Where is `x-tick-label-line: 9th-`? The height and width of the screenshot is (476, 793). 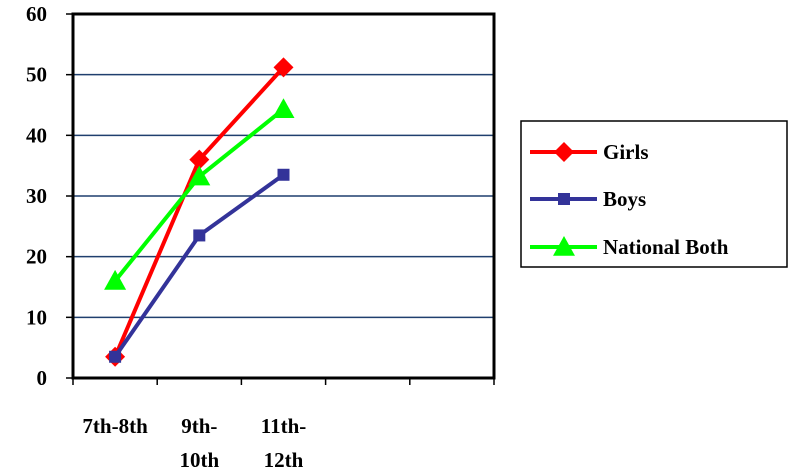
x-tick-label-line: 9th- is located at coordinates (199, 426).